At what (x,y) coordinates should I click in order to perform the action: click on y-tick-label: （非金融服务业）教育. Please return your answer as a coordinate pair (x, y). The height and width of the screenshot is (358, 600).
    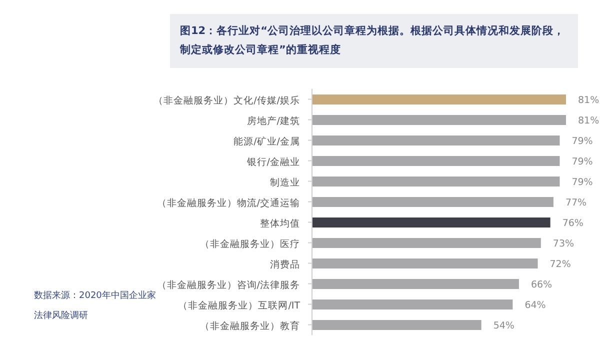
    Looking at the image, I should click on (250, 326).